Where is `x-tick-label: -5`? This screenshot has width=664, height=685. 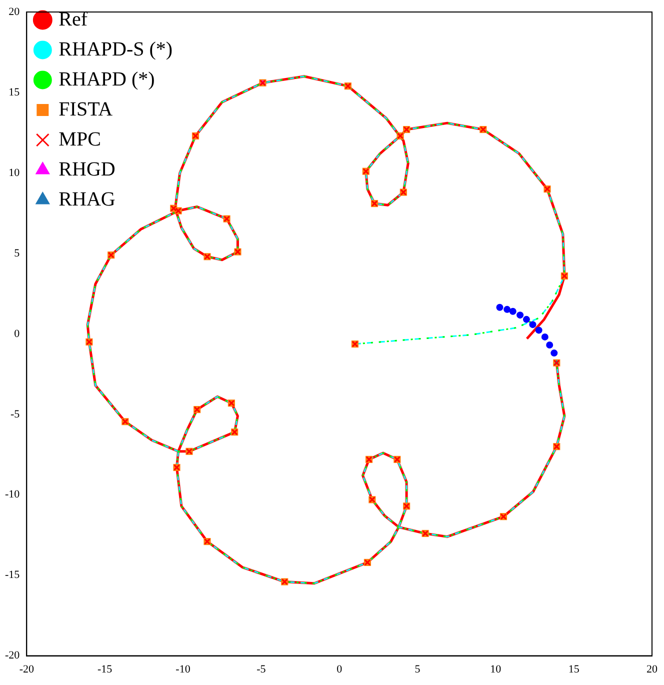 x-tick-label: -5 is located at coordinates (261, 669).